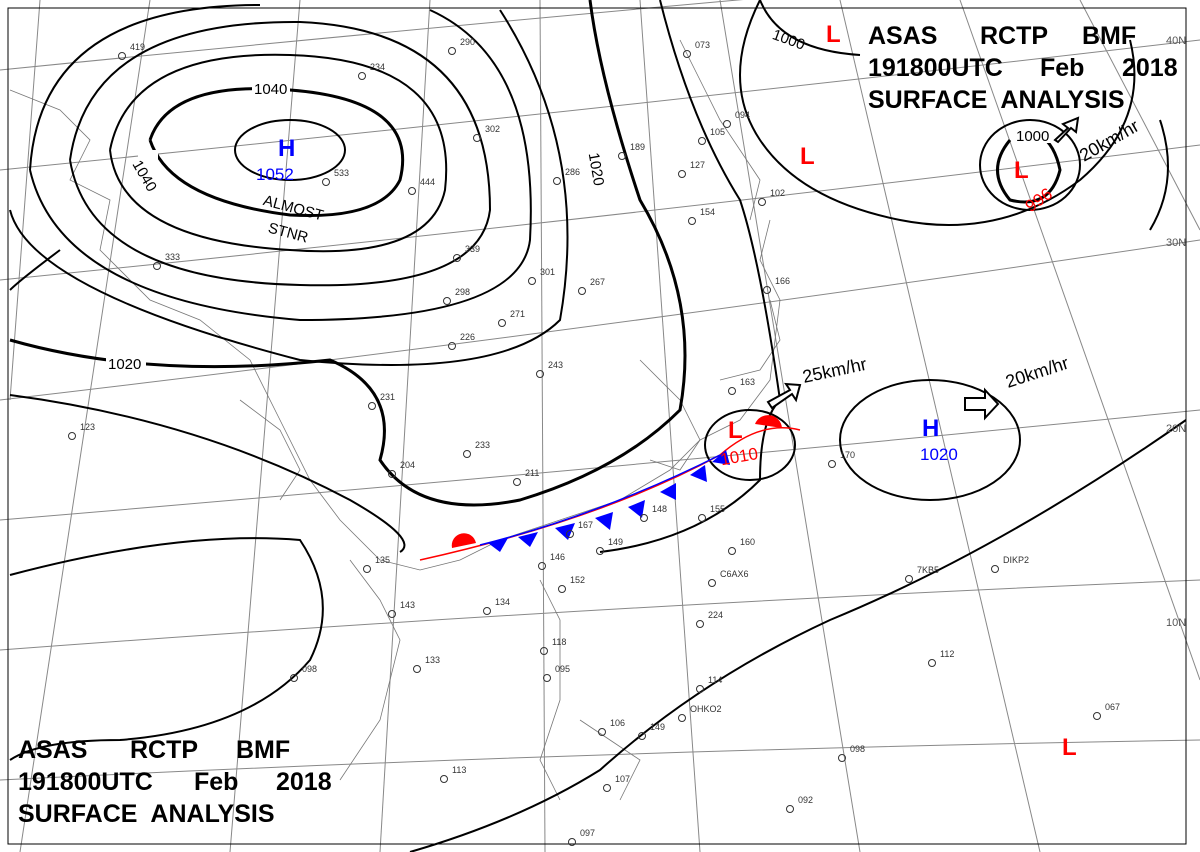 This screenshot has width=1200, height=852. What do you see at coordinates (557, 557) in the screenshot?
I see `station-value: 146` at bounding box center [557, 557].